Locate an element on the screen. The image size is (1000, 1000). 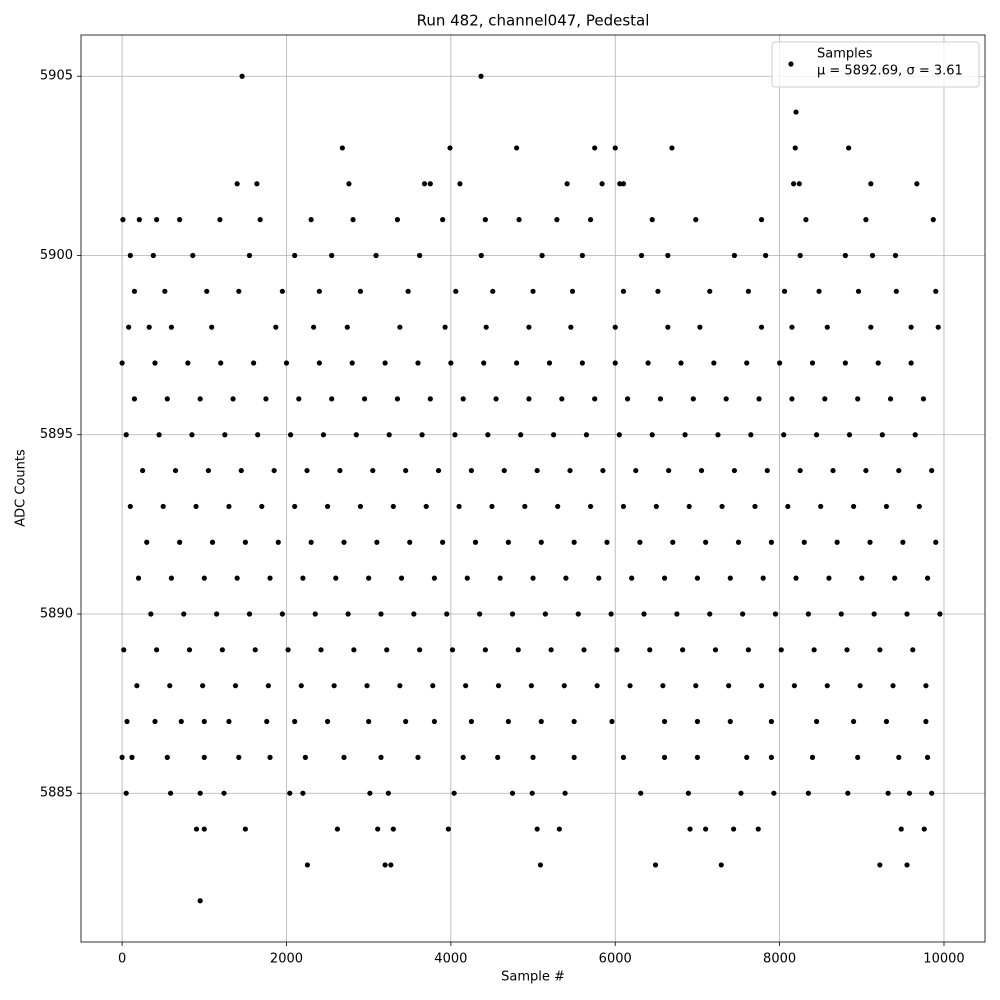
legend-note: μ = 5892.69, σ = 3.61 is located at coordinates (890, 71).